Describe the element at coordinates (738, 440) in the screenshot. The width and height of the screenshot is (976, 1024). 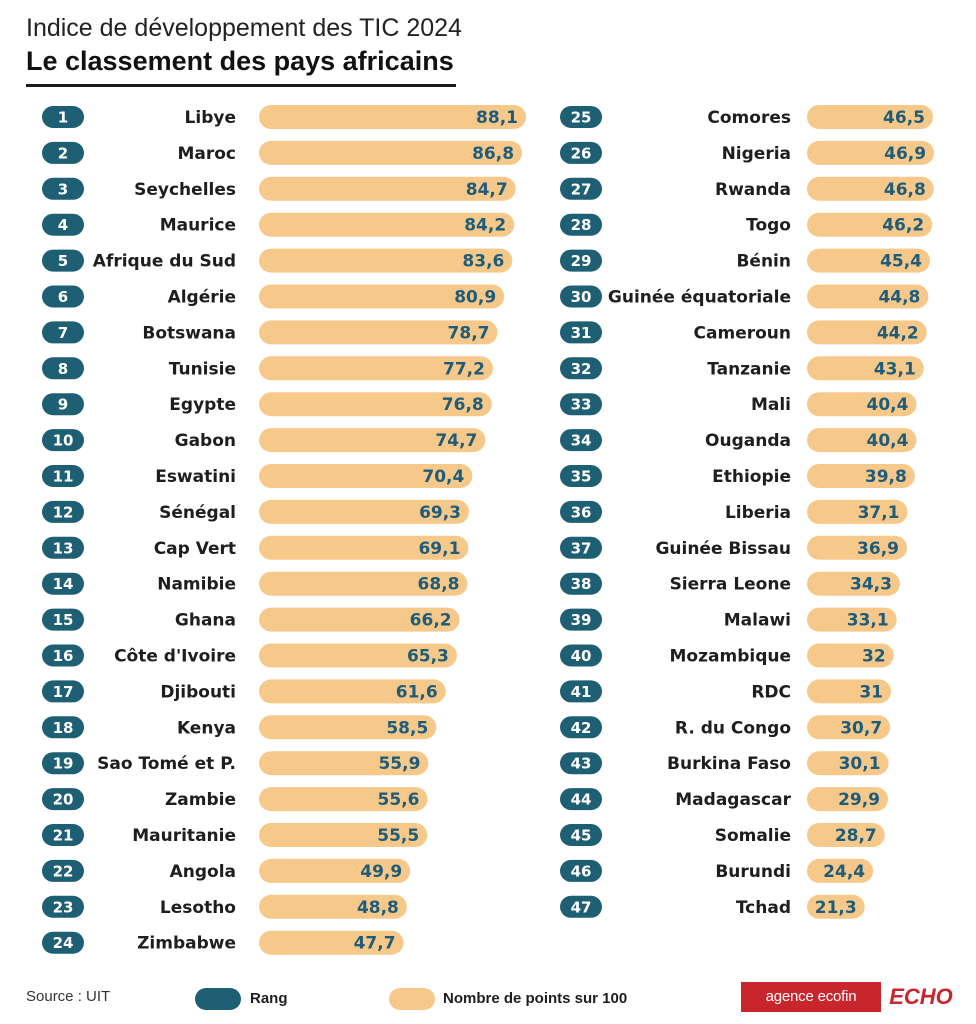
I see `chart-row: 34 Ouganda 40,4` at that location.